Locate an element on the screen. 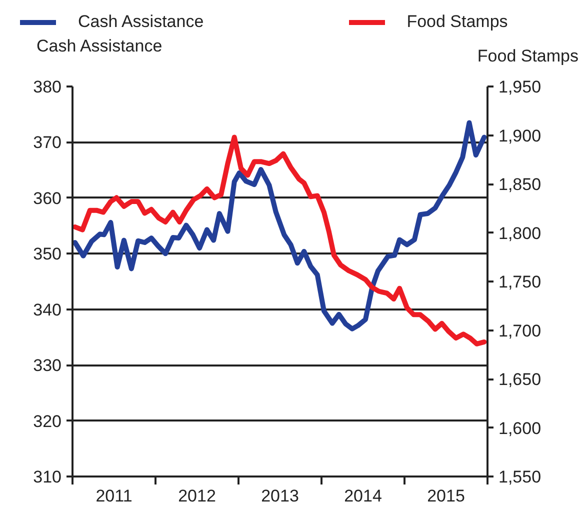  y2-tick-label: 1,850 is located at coordinates (520, 184).